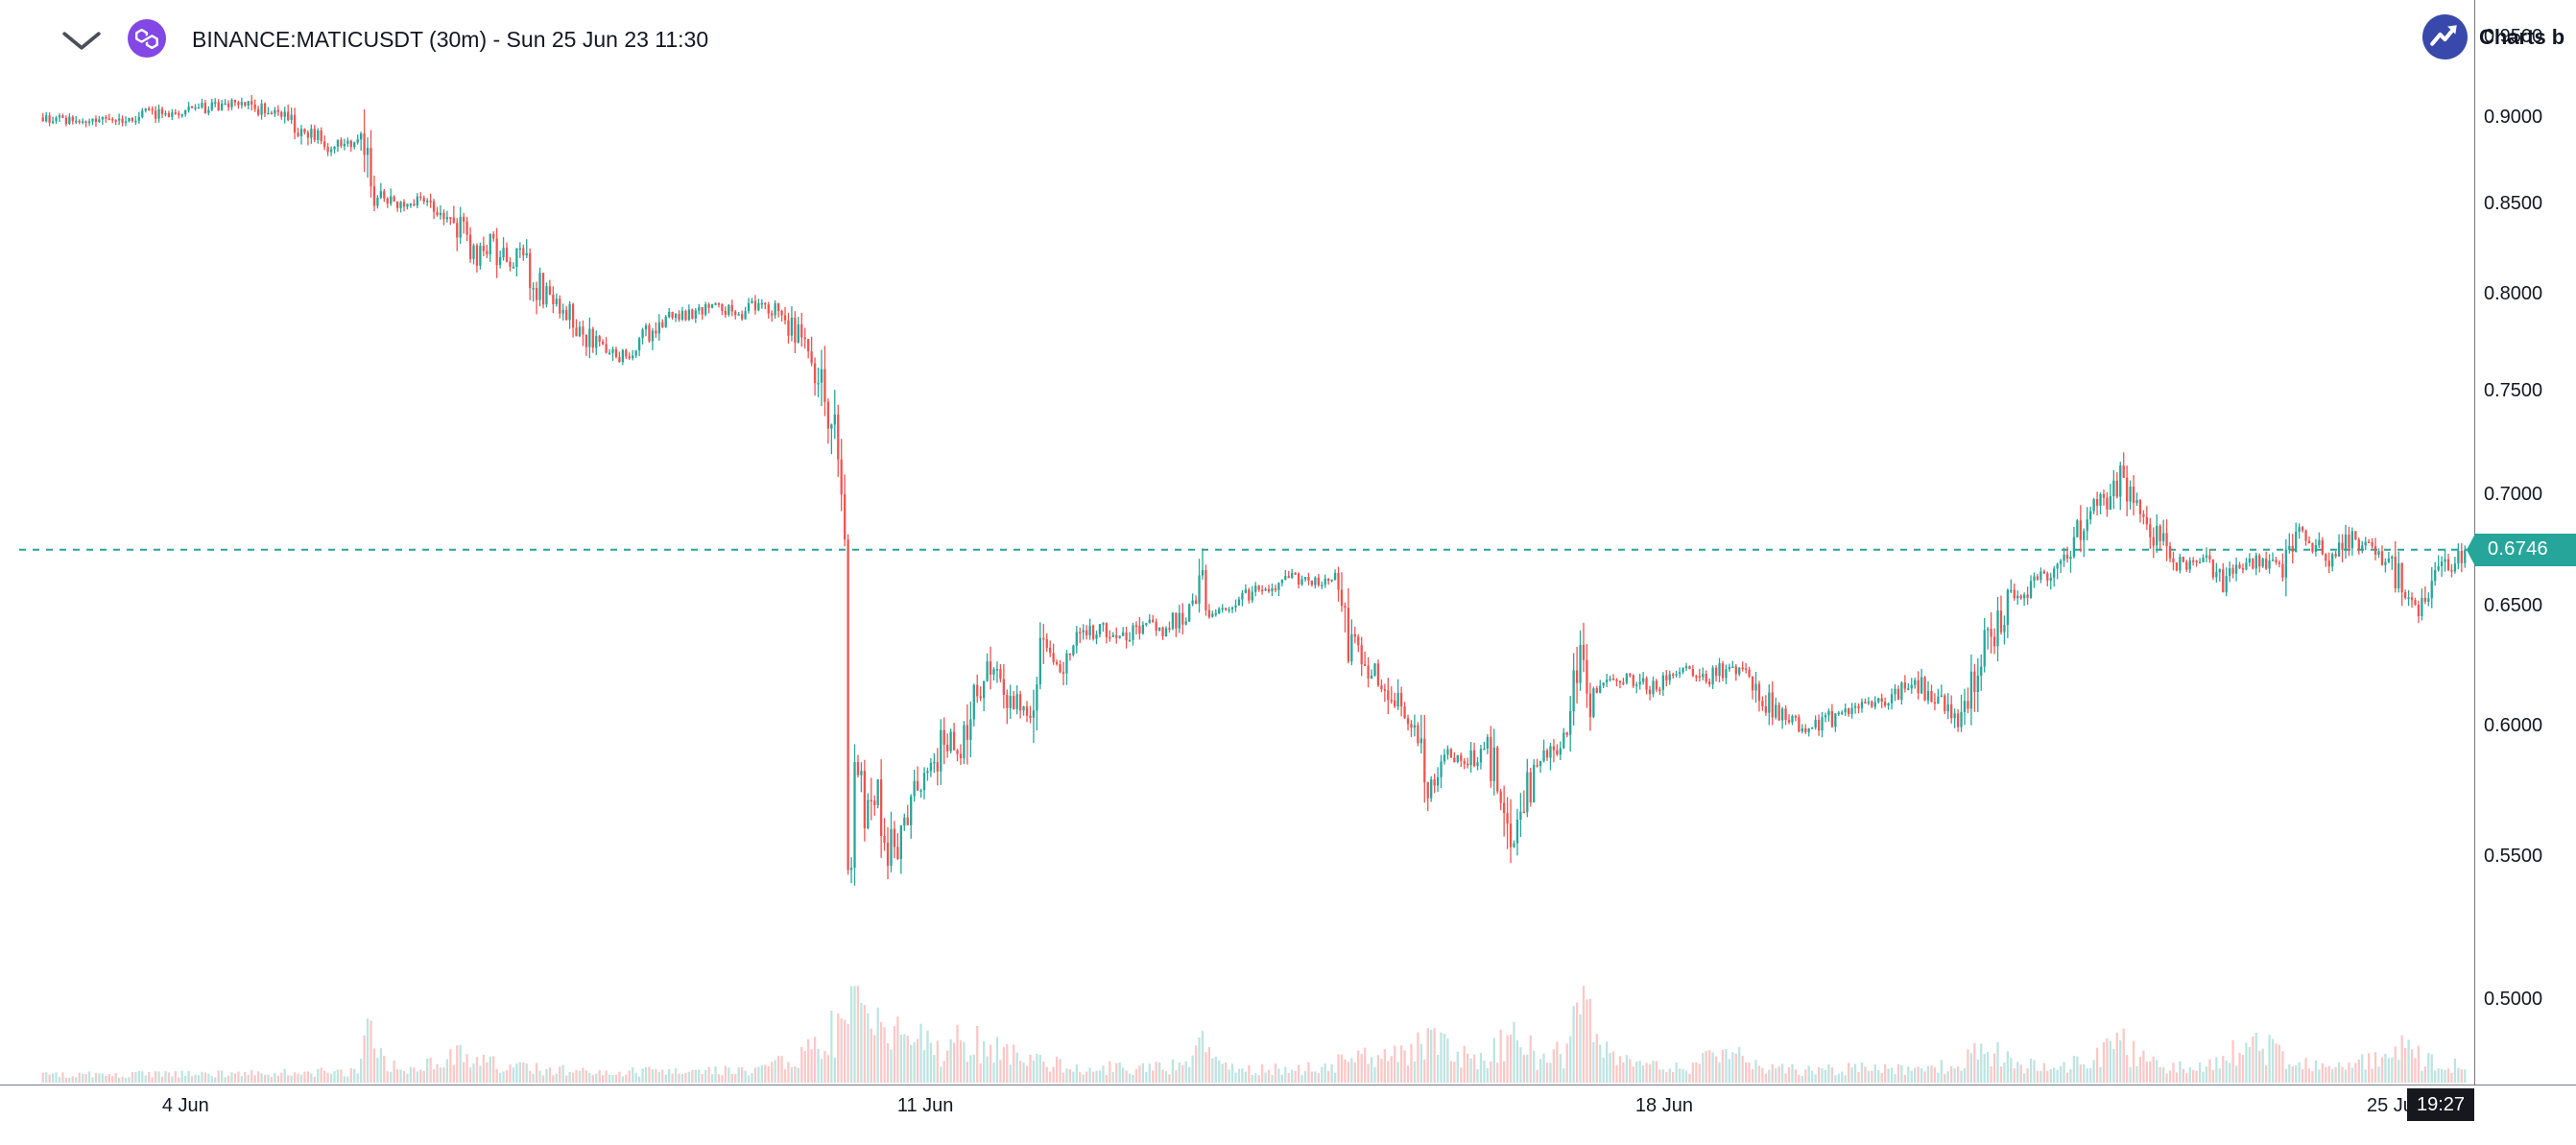 The width and height of the screenshot is (2576, 1145). What do you see at coordinates (2513, 999) in the screenshot?
I see `price-tick-label: 0.5000` at bounding box center [2513, 999].